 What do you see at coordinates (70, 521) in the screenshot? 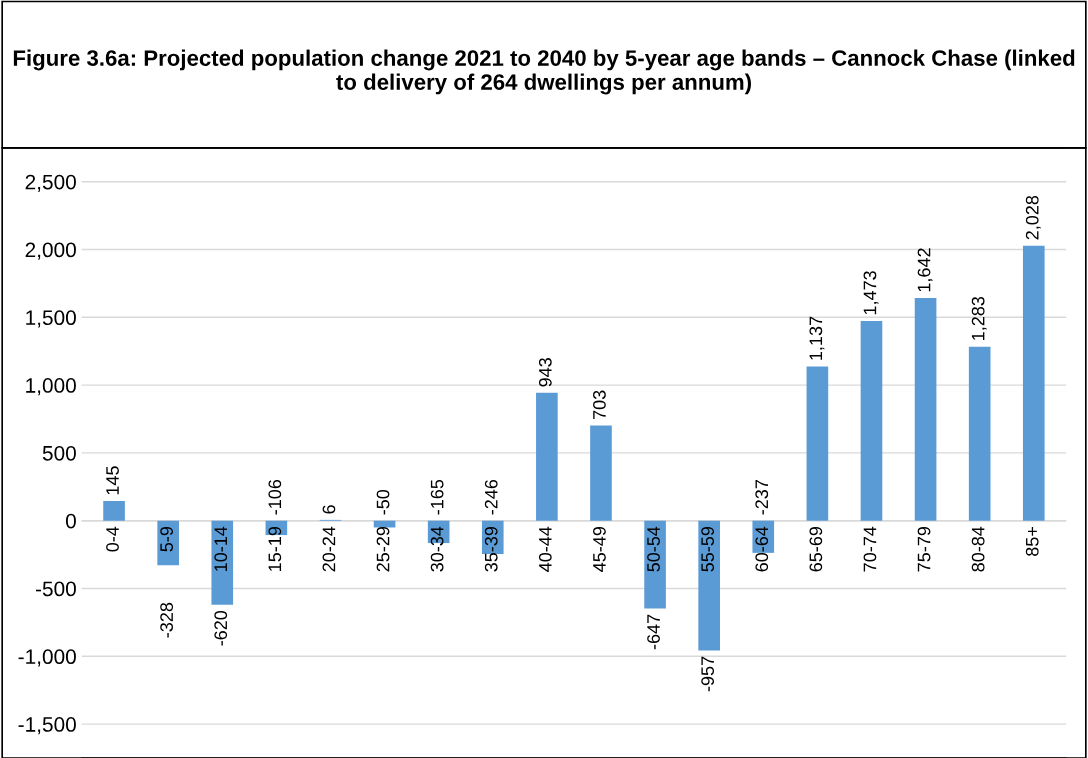
I see `y-tick-label: 0` at bounding box center [70, 521].